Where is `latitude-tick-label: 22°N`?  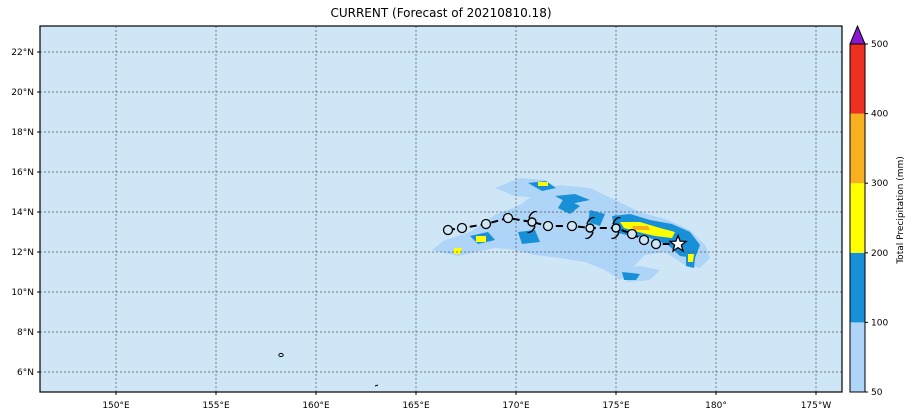
latitude-tick-label: 22°N is located at coordinates (22, 53).